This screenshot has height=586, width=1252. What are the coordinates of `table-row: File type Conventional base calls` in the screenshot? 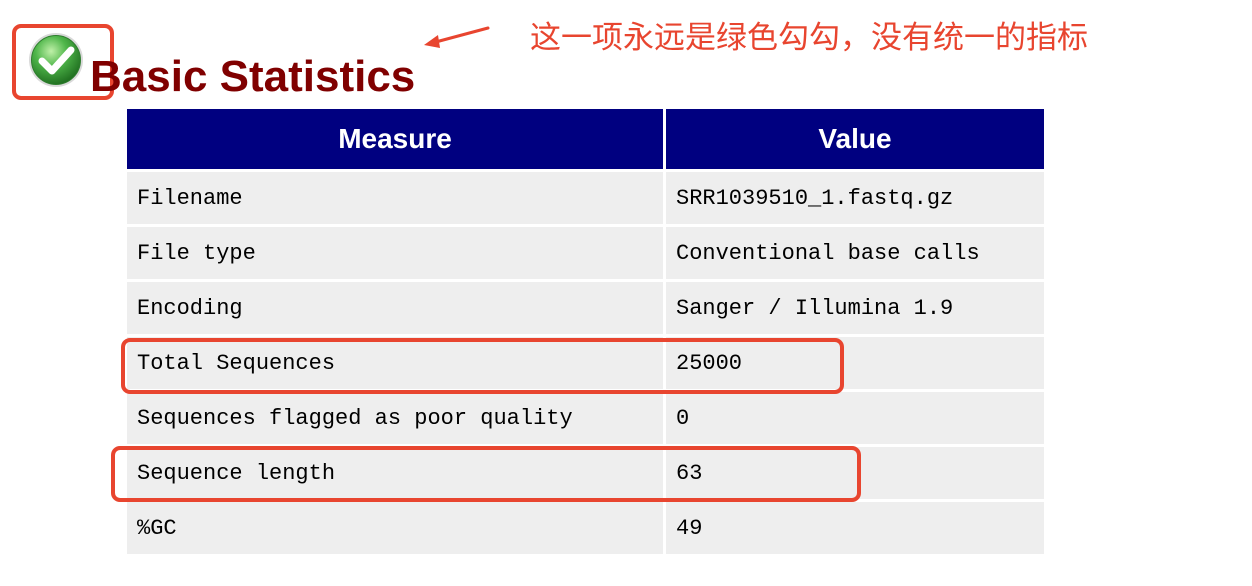 It's located at (585, 253).